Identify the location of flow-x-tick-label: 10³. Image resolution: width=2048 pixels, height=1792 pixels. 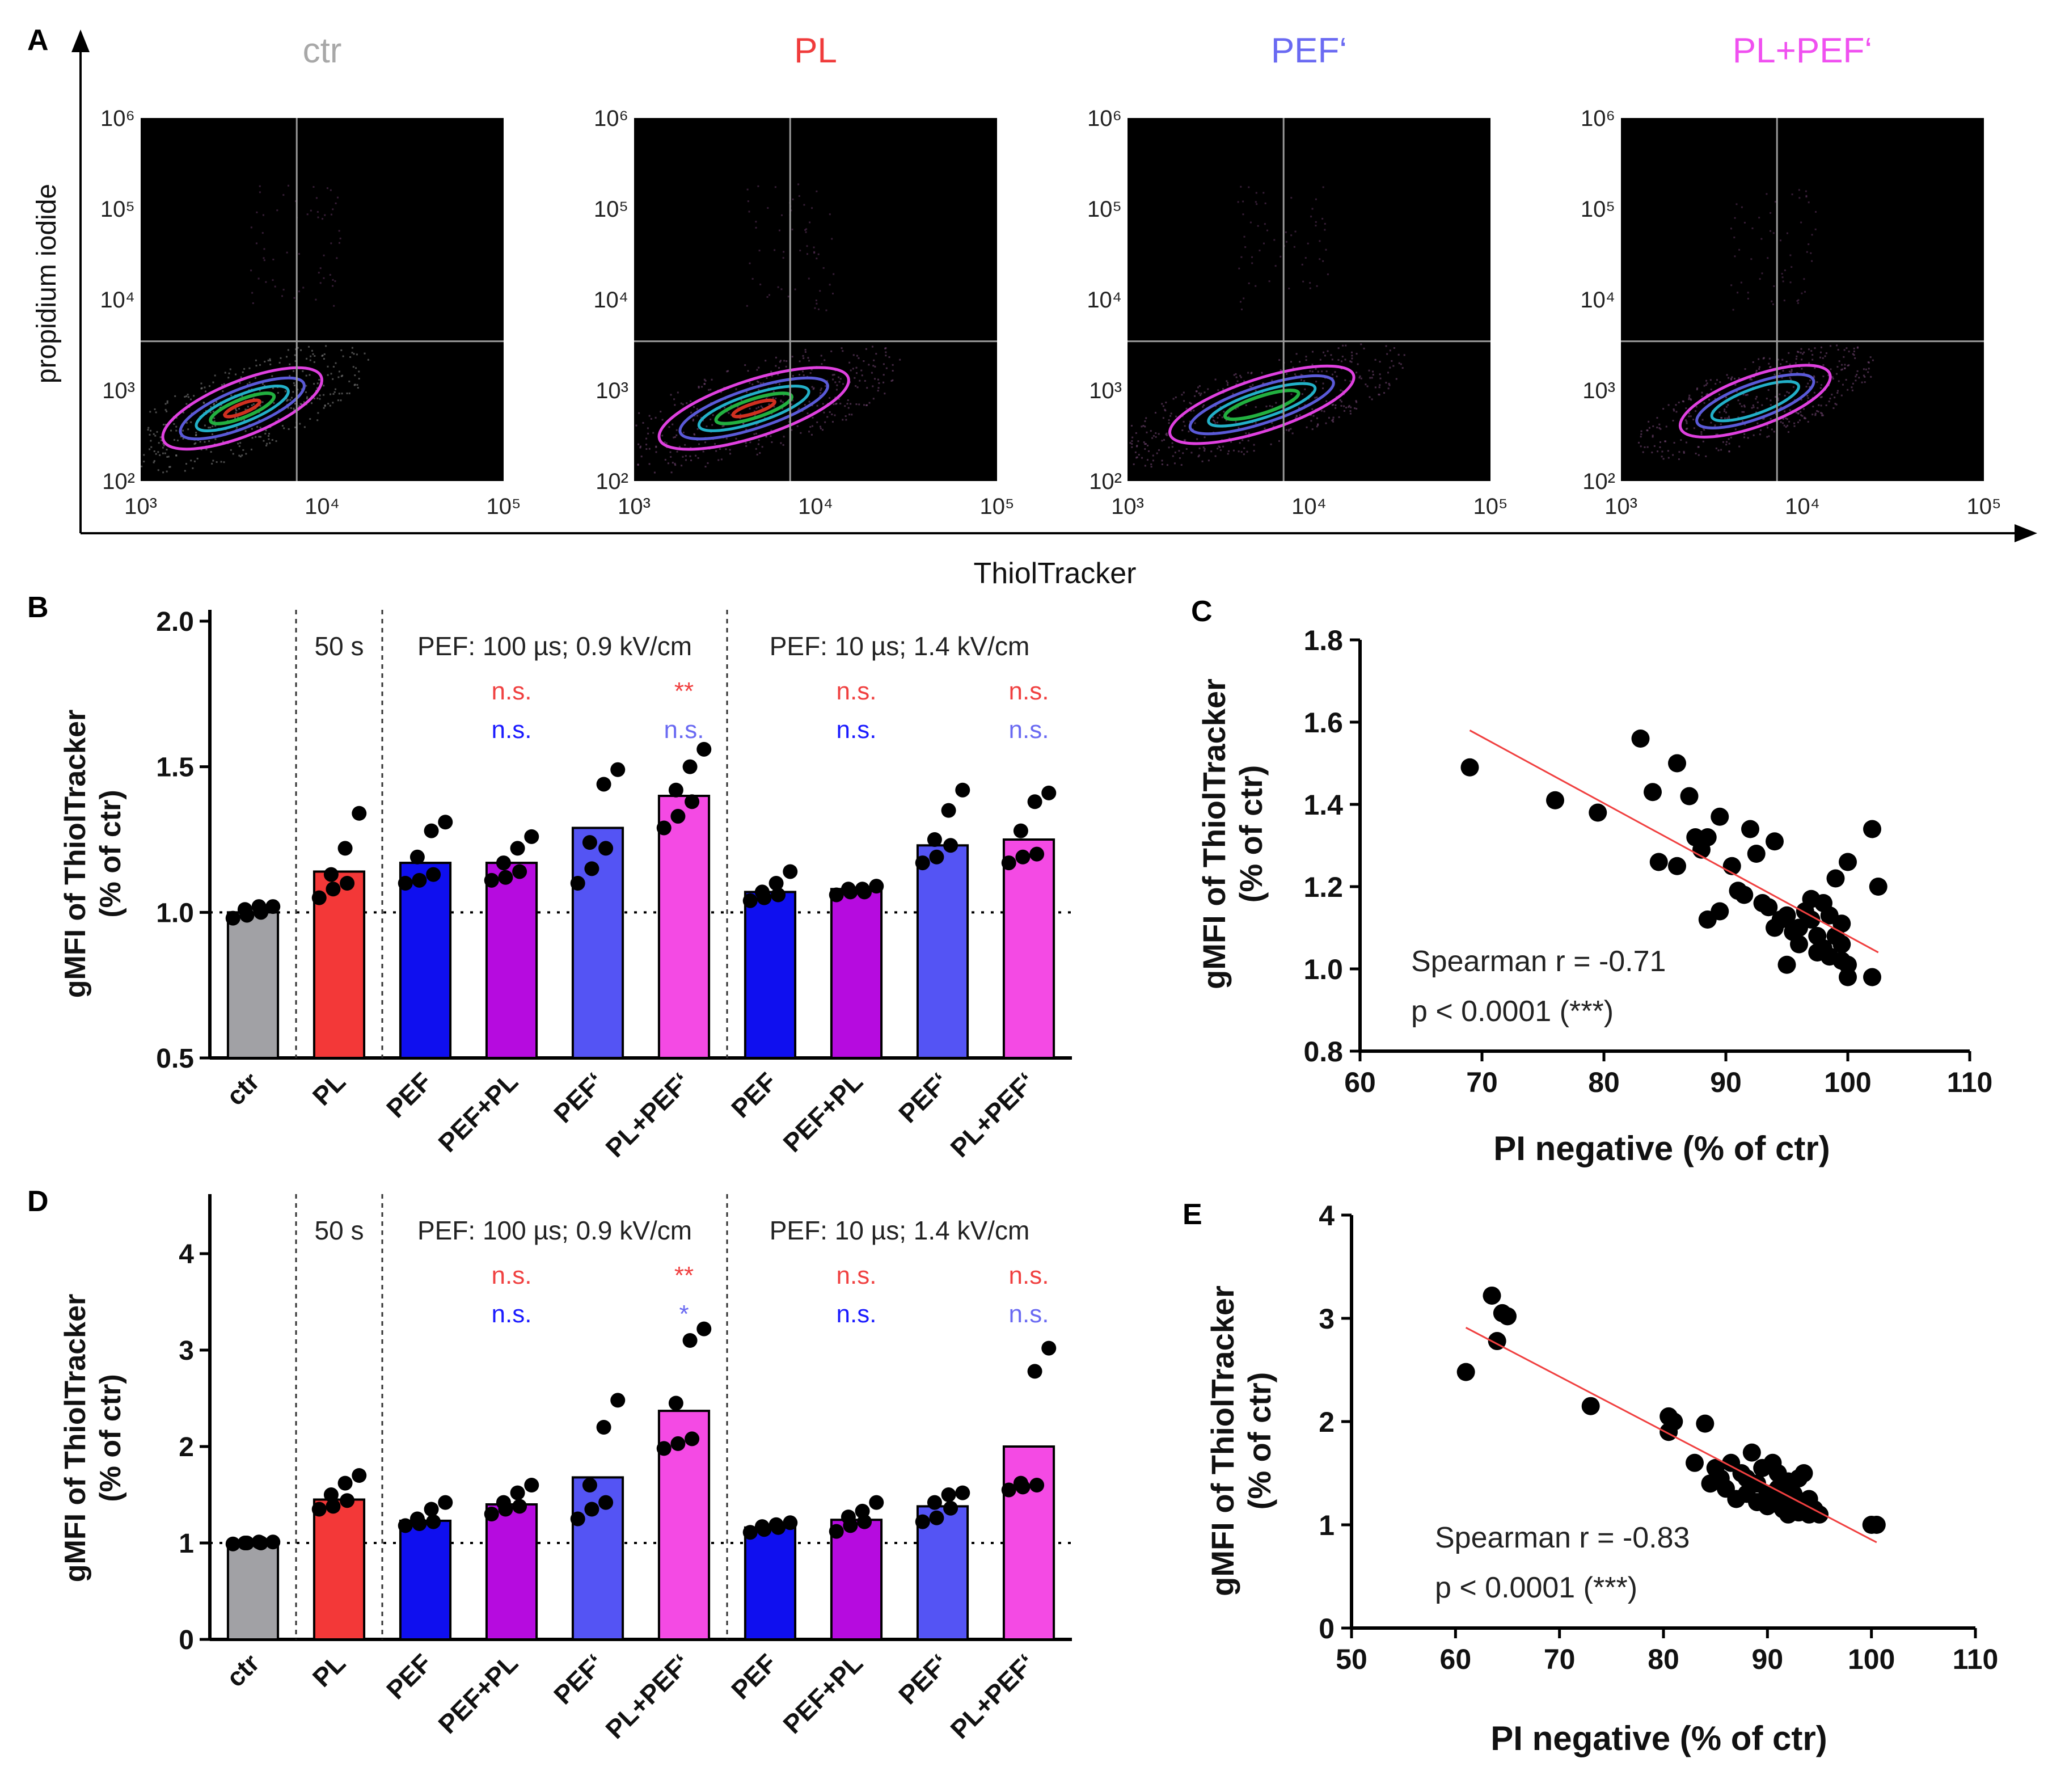
(634, 506).